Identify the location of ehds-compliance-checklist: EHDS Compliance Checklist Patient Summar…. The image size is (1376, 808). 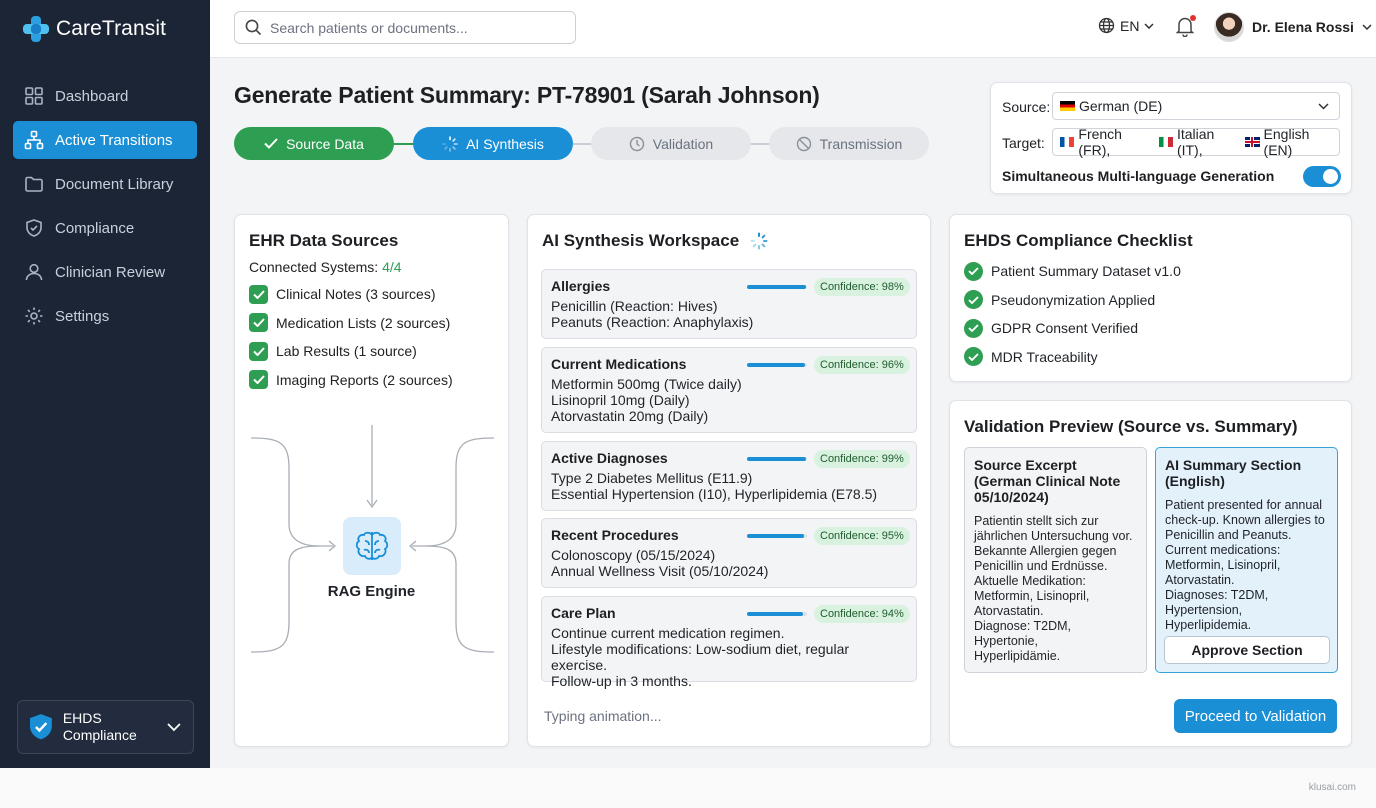
(1150, 298).